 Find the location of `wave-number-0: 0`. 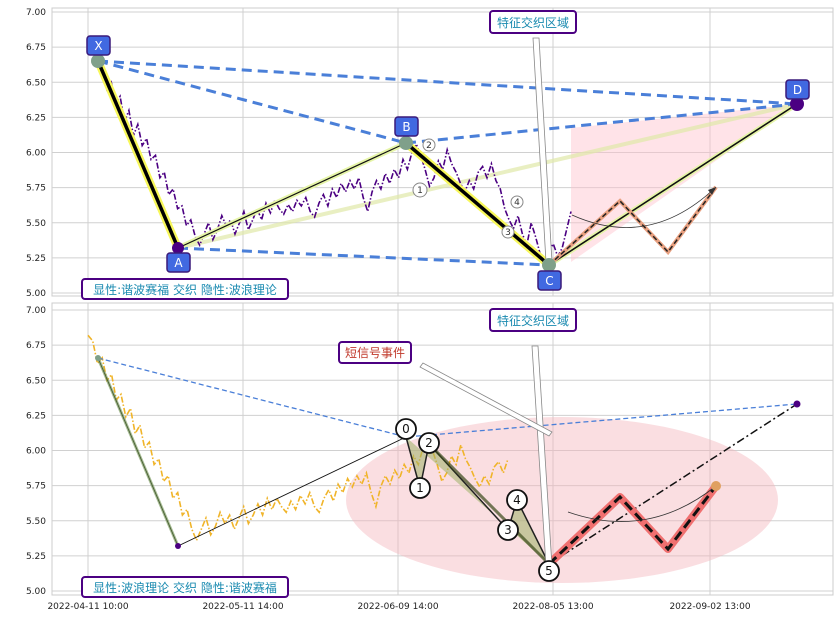

wave-number-0: 0 is located at coordinates (406, 429).